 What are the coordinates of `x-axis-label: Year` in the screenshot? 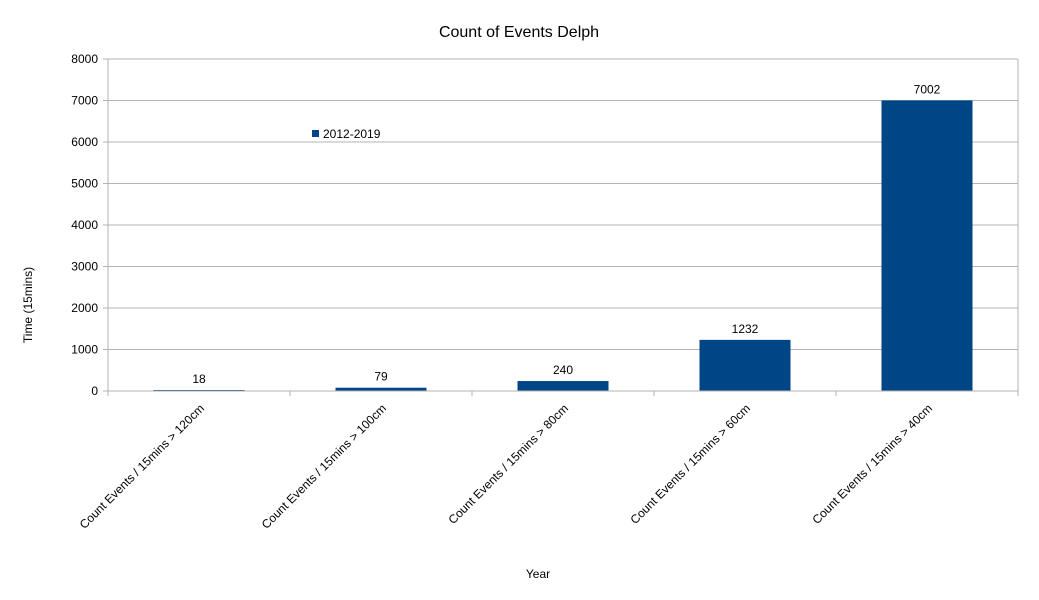 It's located at (538, 574).